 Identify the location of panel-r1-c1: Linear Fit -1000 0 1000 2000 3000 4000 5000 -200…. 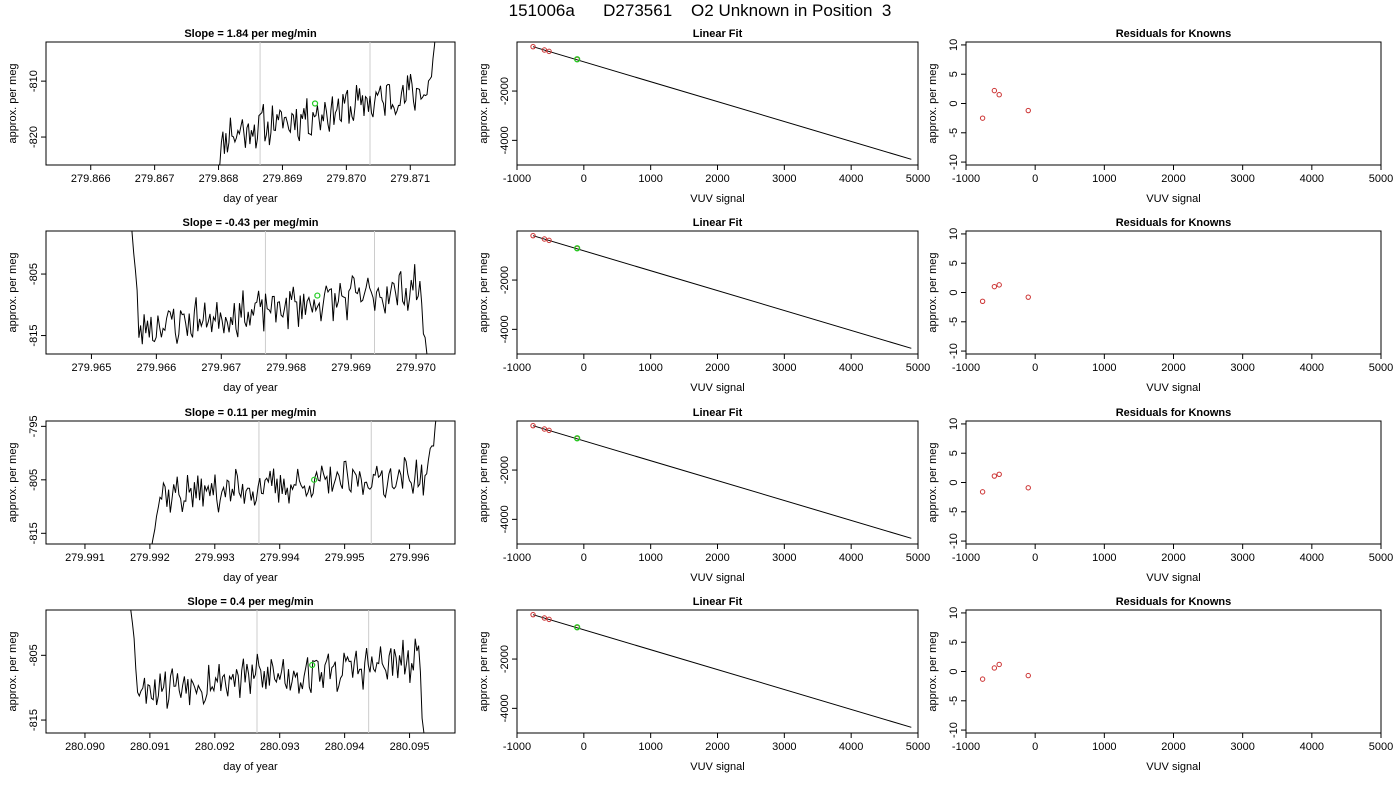
(704, 305).